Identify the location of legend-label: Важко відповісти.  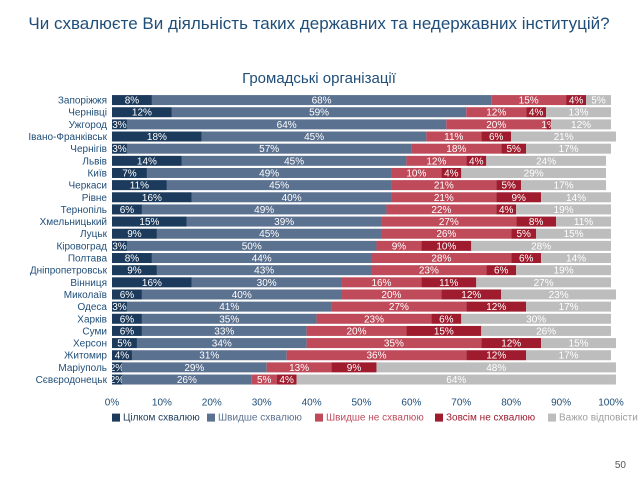
(598, 418).